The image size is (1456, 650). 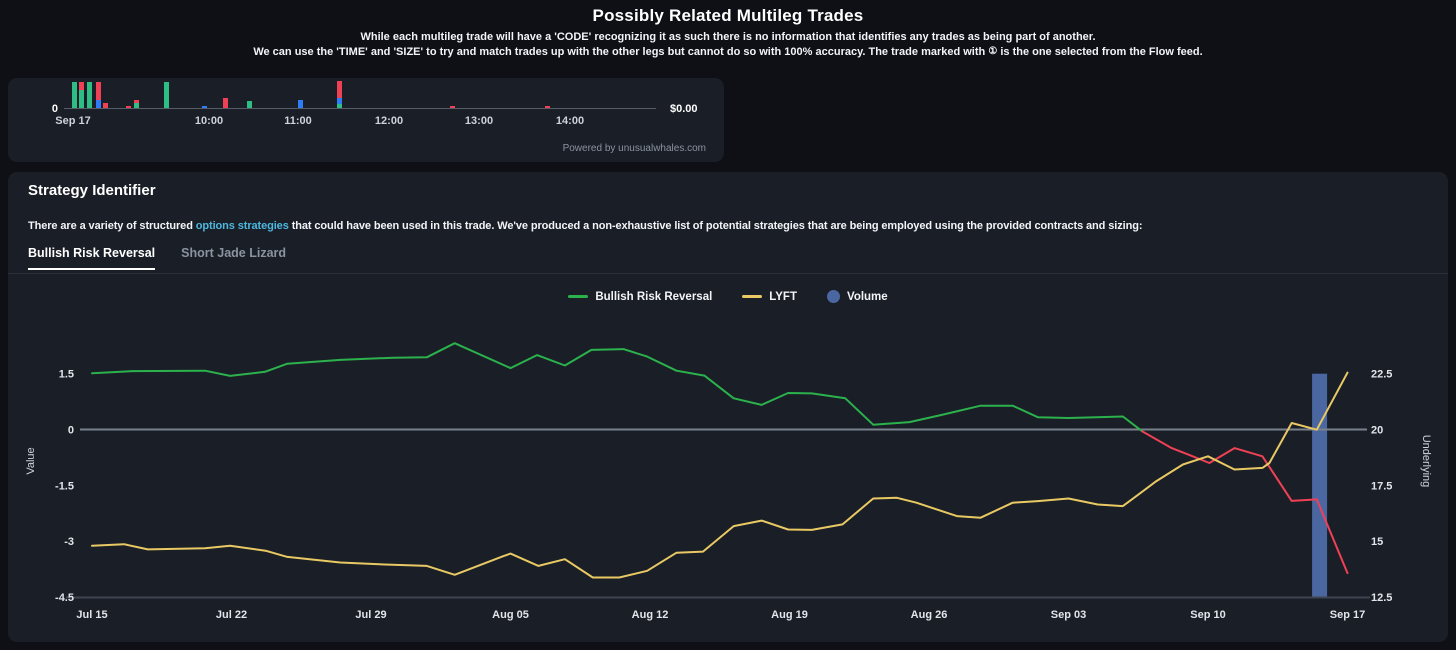 What do you see at coordinates (1381, 598) in the screenshot?
I see `svg-text: 12.5` at bounding box center [1381, 598].